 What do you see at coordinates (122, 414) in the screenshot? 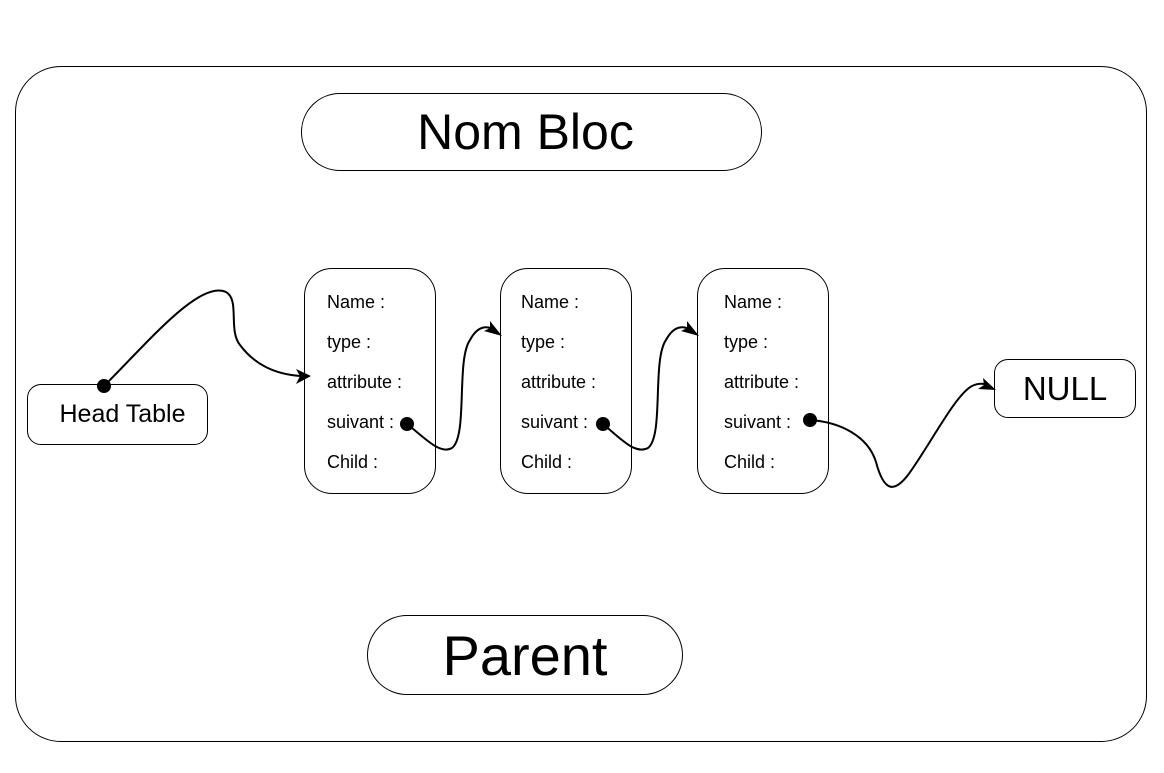
I see `head-table-label: Head Table` at bounding box center [122, 414].